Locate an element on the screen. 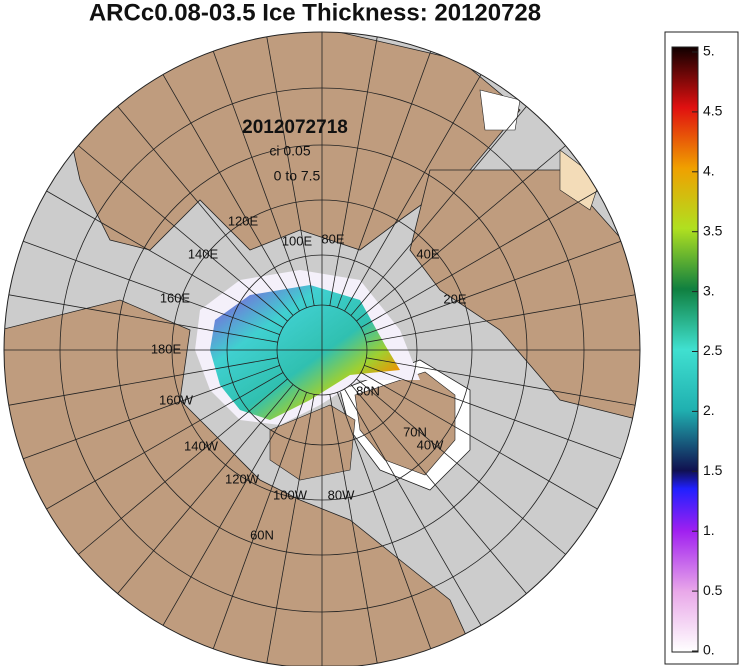 Image resolution: width=740 pixels, height=671 pixels. map-label: 70N is located at coordinates (415, 431).